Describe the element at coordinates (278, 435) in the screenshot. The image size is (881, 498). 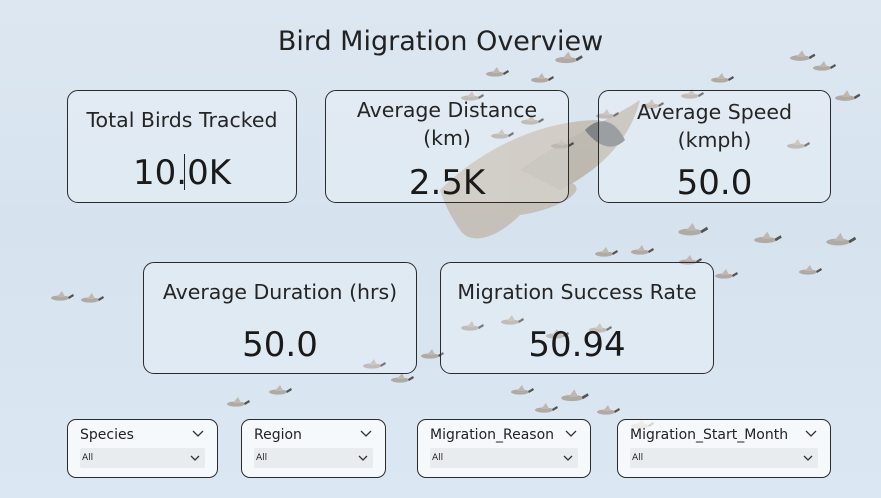
I see `slicer-title: Region` at that location.